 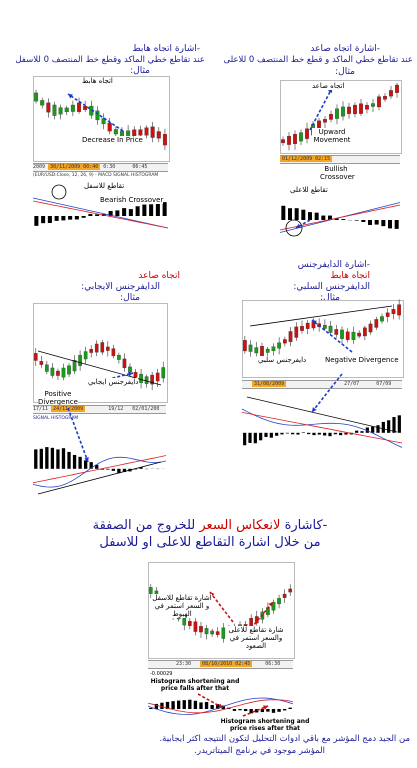 I want to click on trend-line, so click(x=99, y=478).